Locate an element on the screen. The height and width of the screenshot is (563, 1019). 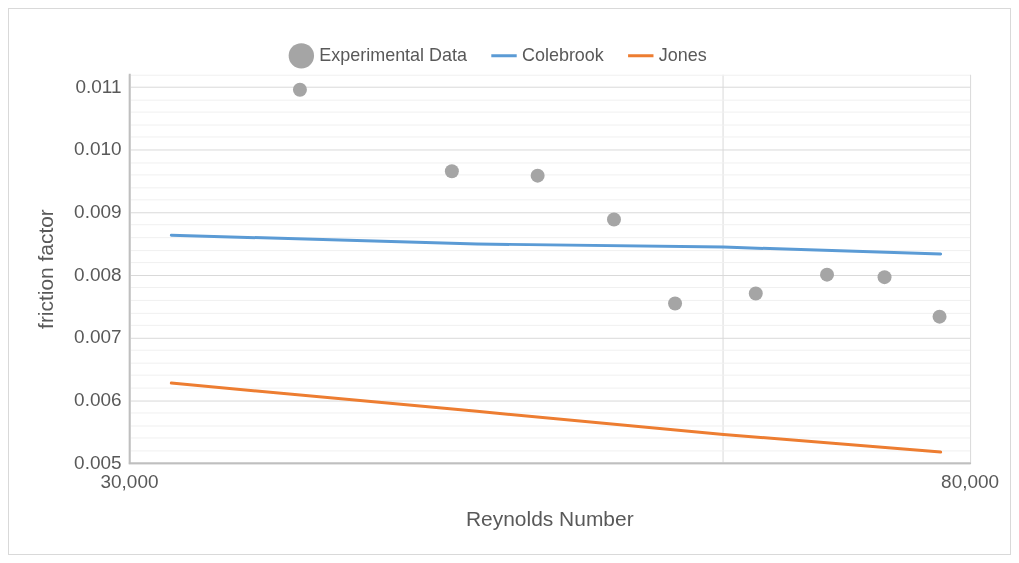
x-tick-label: 30,000 is located at coordinates (129, 481).